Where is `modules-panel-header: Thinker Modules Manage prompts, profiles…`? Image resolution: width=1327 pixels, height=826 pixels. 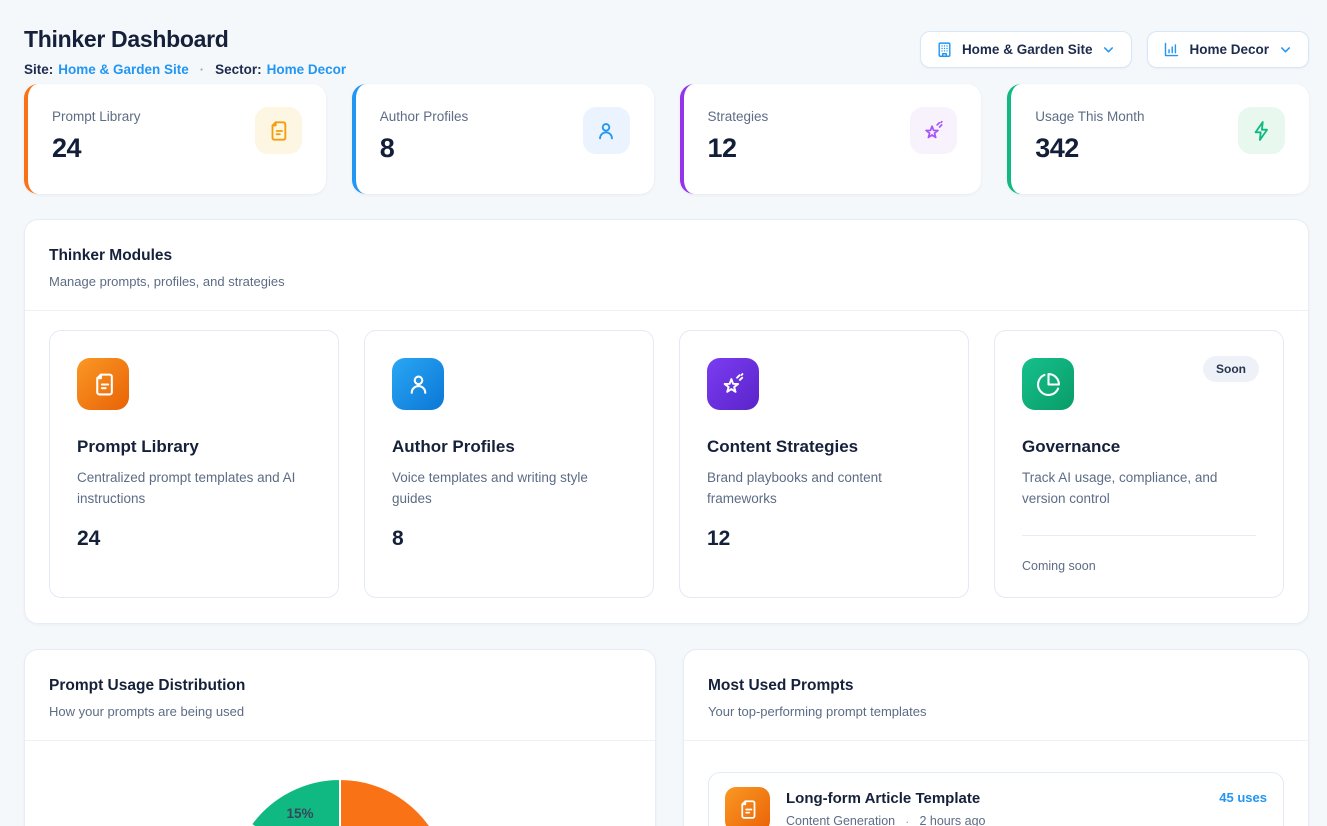
modules-panel-header: Thinker Modules Manage prompts, profiles… is located at coordinates (666, 265).